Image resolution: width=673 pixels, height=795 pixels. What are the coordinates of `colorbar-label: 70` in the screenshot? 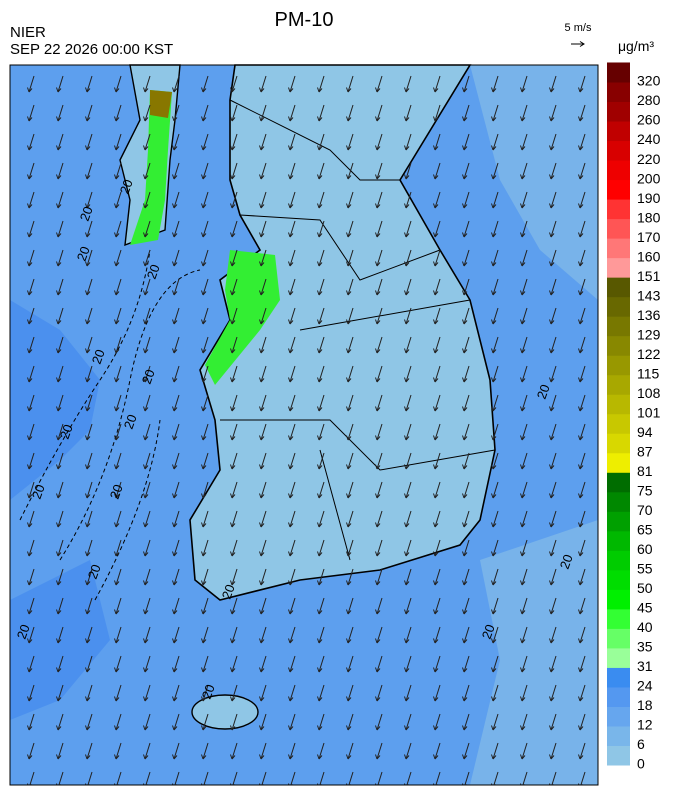 It's located at (645, 510).